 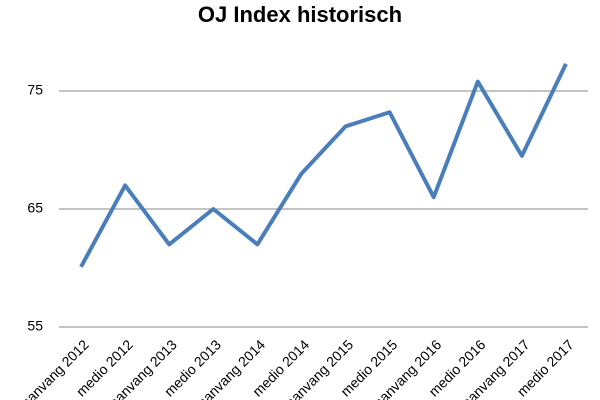 I want to click on y-tick-label: 65, so click(x=35, y=208).